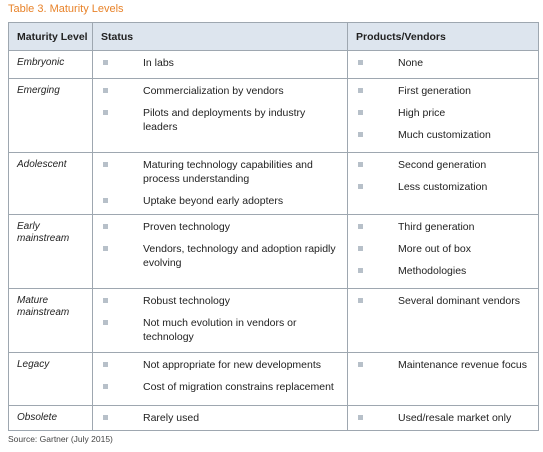  I want to click on list-item: Commercialization by vendors, so click(220, 91).